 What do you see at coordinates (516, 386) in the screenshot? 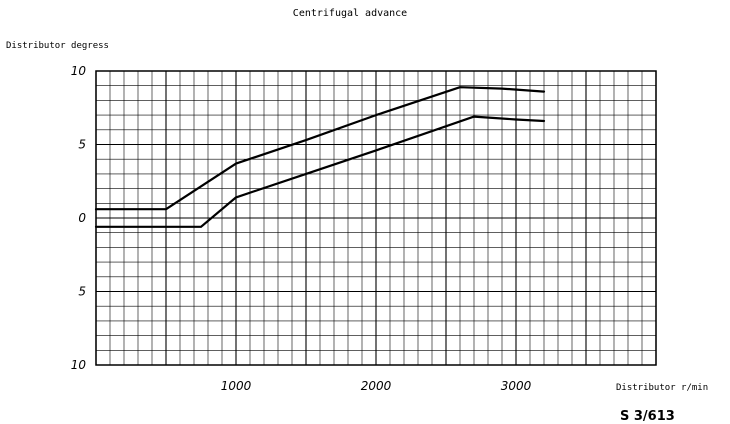
I see `x-tick-label: 3000` at bounding box center [516, 386].